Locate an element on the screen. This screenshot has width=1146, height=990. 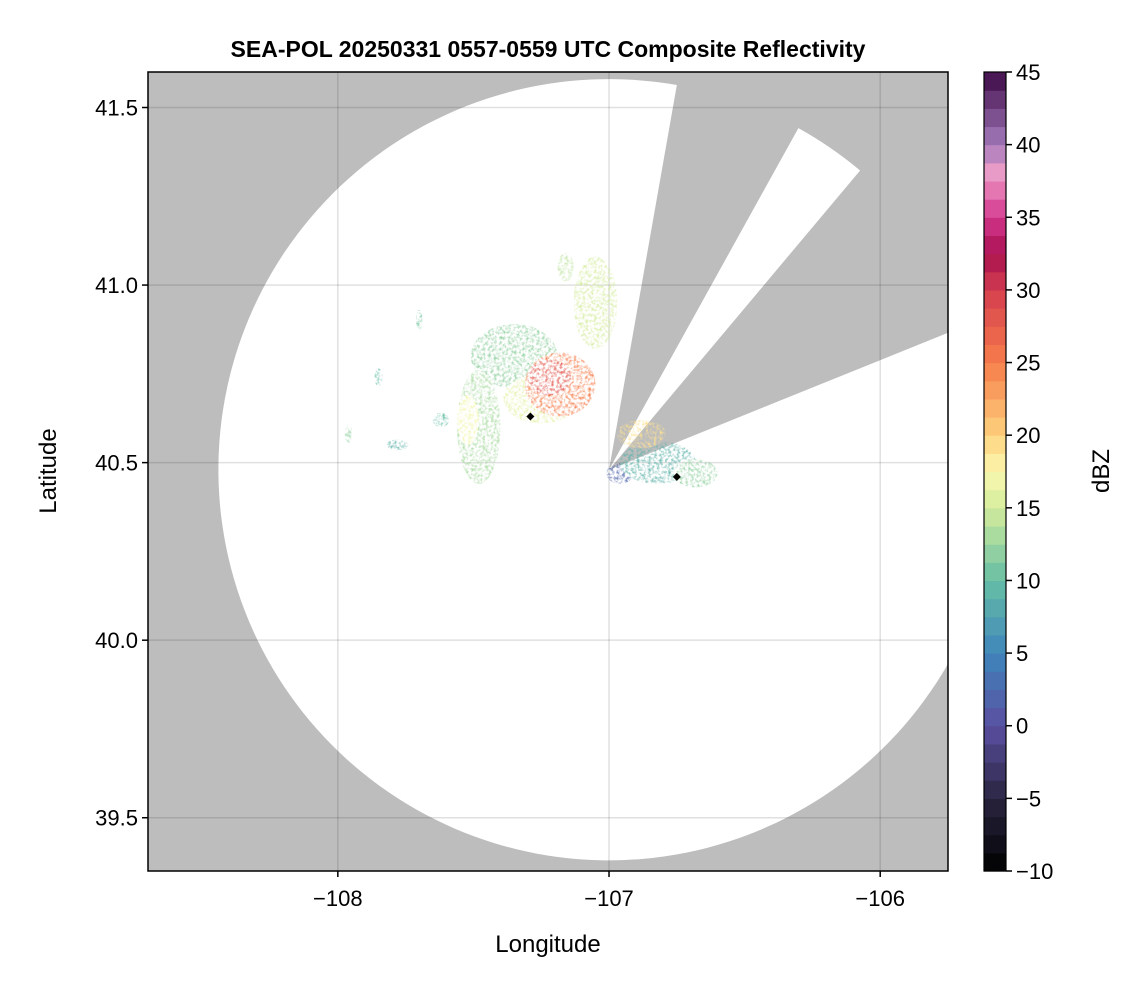
y-tick-label: 40.0 is located at coordinates (116, 640).